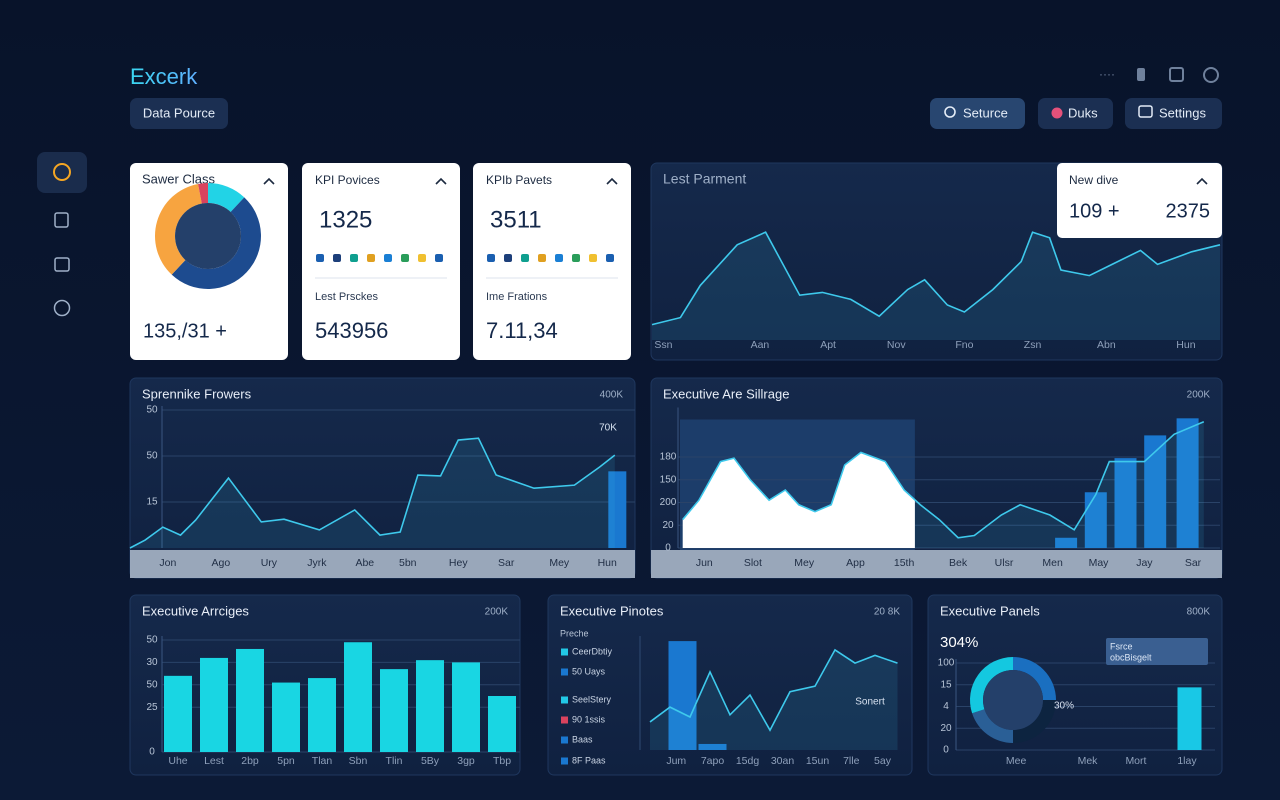 This screenshot has height=800, width=1280. What do you see at coordinates (152, 707) in the screenshot?
I see `y-tick-label: 25` at bounding box center [152, 707].